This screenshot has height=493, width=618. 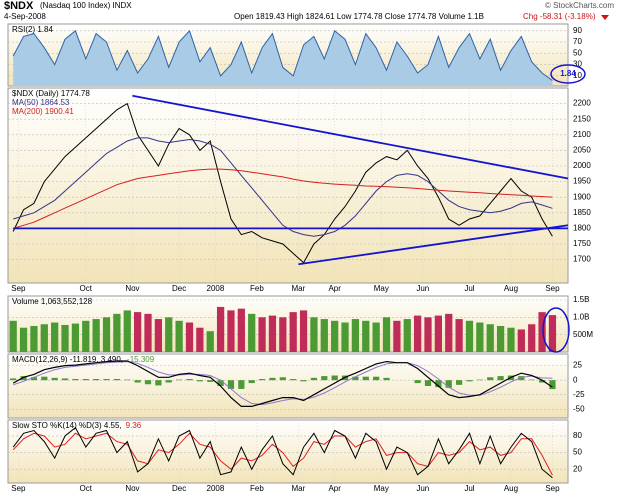 I want to click on x-tick-label: 2008, so click(x=216, y=488).